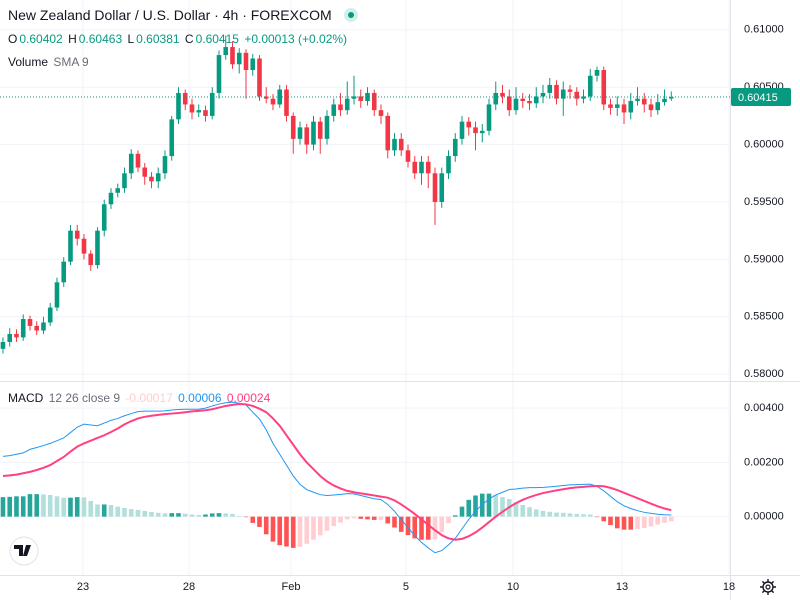  Describe the element at coordinates (28, 62) in the screenshot. I see `volume-label: Volume` at that location.